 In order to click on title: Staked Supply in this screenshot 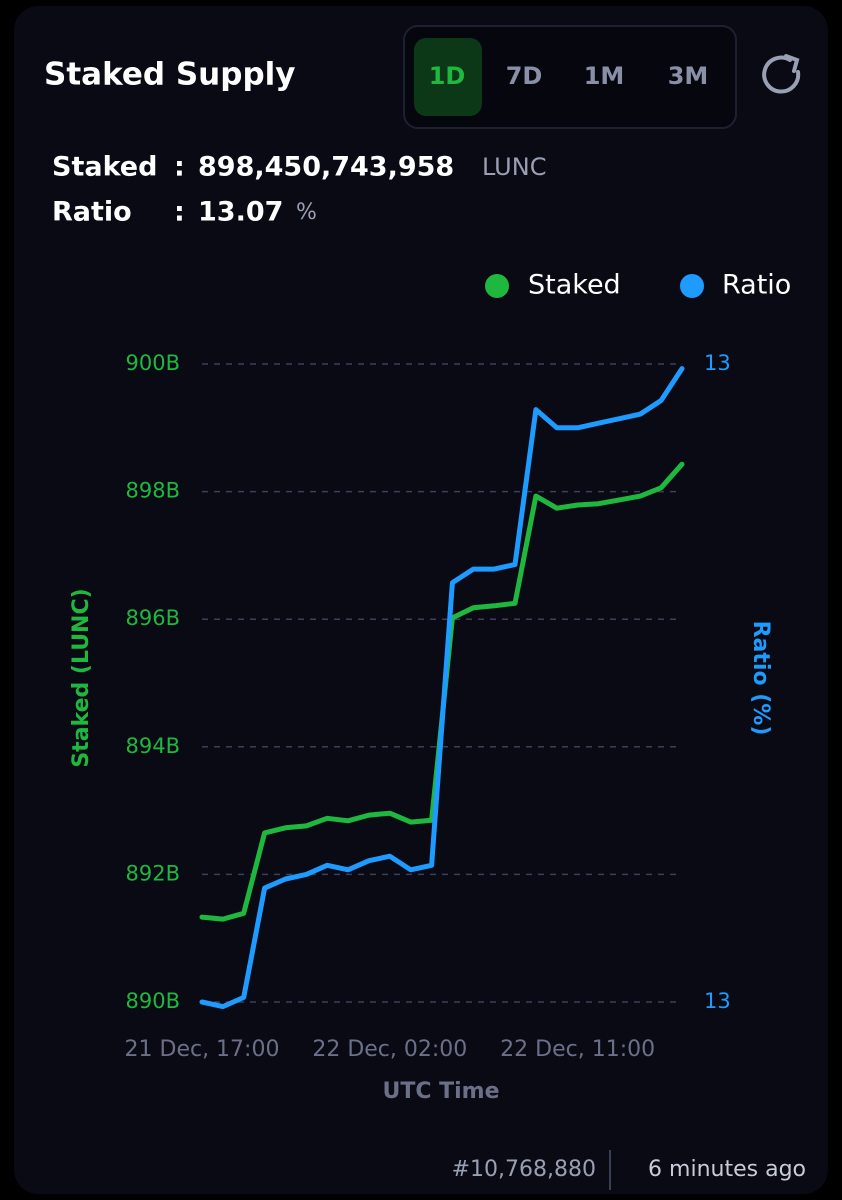, I will do `click(169, 75)`.